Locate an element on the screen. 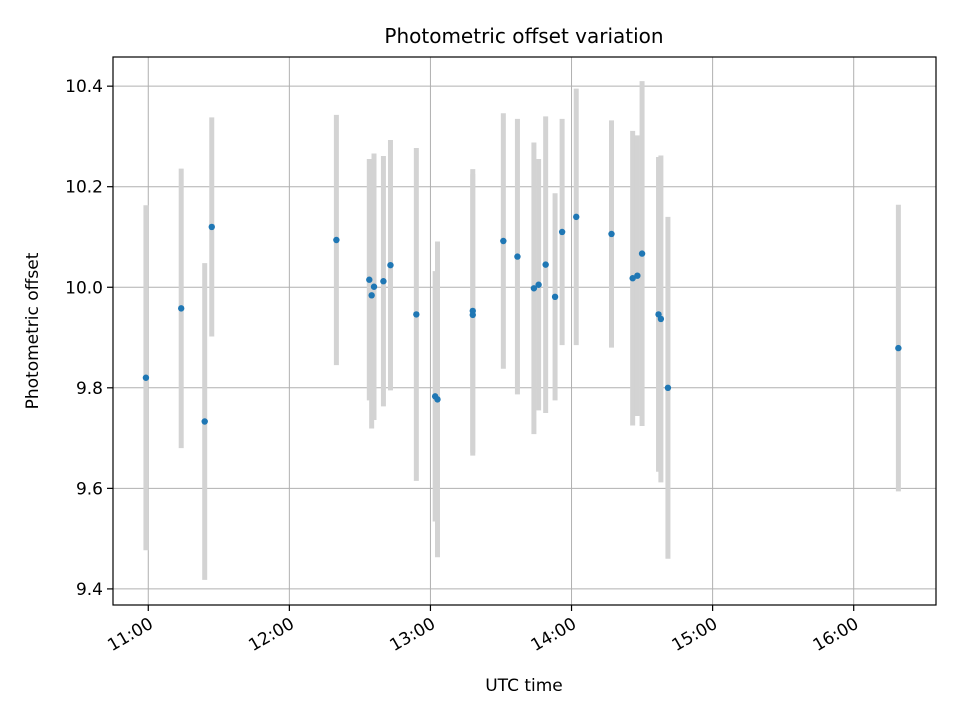 Image resolution: width=960 pixels, height=720 pixels. y-tick-label: 10.2 is located at coordinates (84, 188).